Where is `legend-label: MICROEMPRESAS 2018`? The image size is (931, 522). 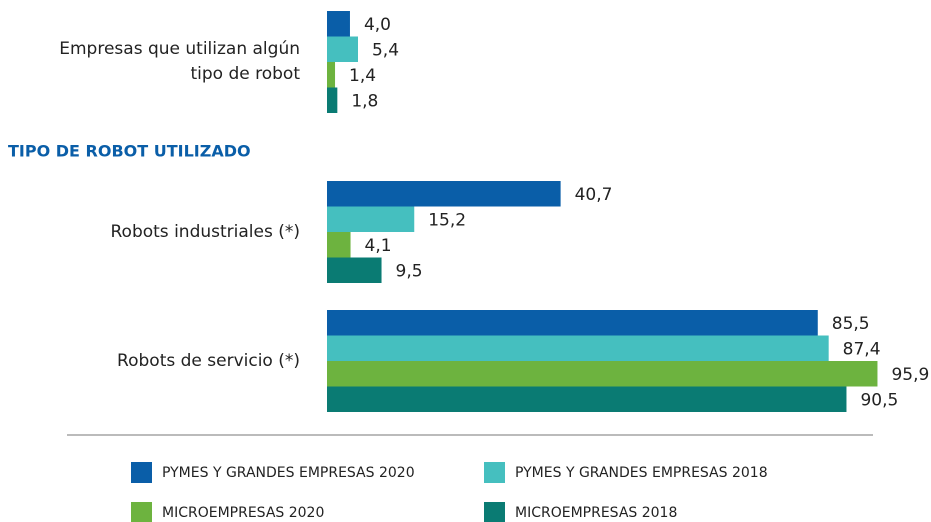
legend-label: MICROEMPRESAS 2018 is located at coordinates (596, 513).